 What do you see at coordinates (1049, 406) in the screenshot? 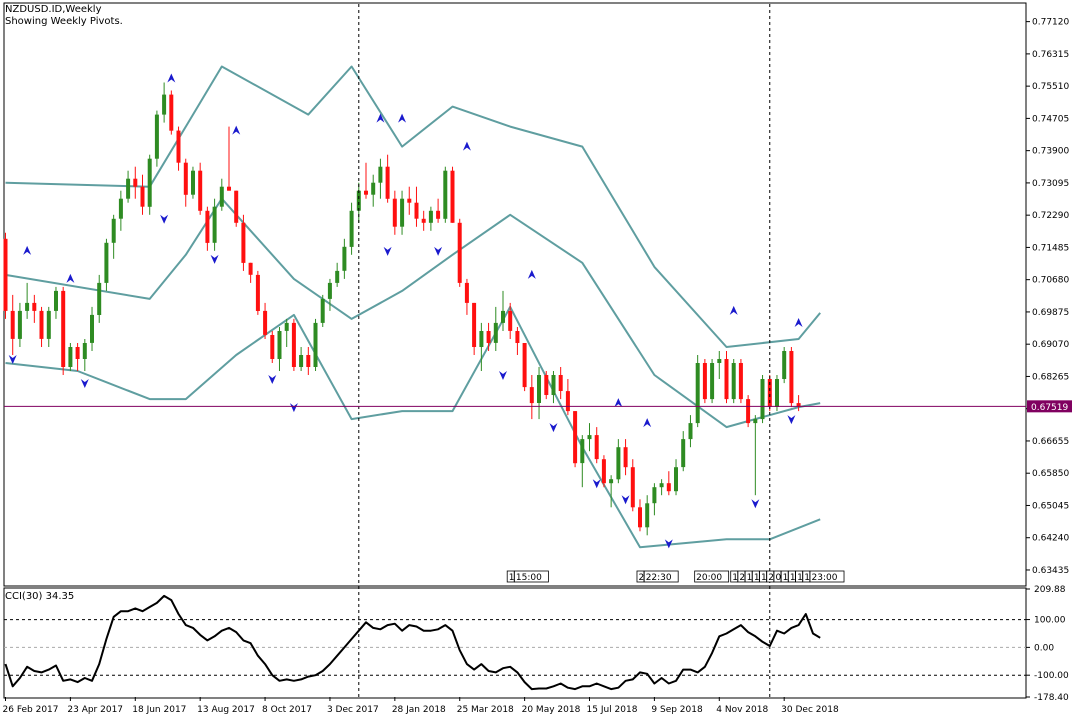
I see `current-price-badge` at bounding box center [1049, 406].